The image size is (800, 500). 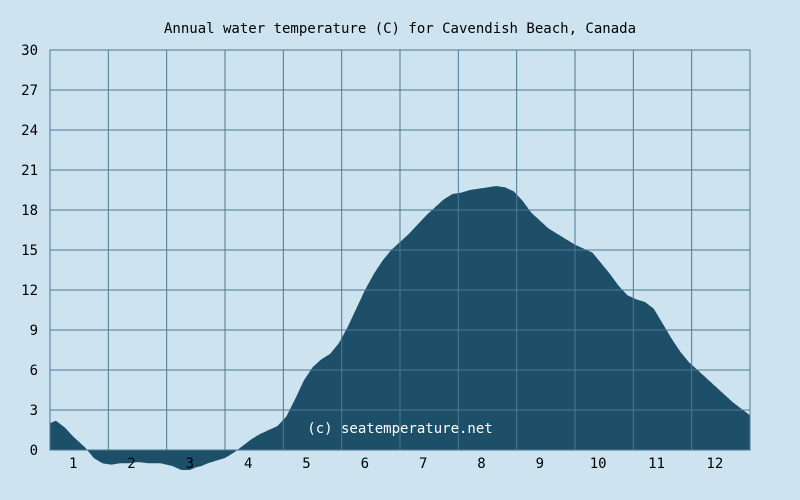 I want to click on x-tick-label: 10, so click(x=598, y=464).